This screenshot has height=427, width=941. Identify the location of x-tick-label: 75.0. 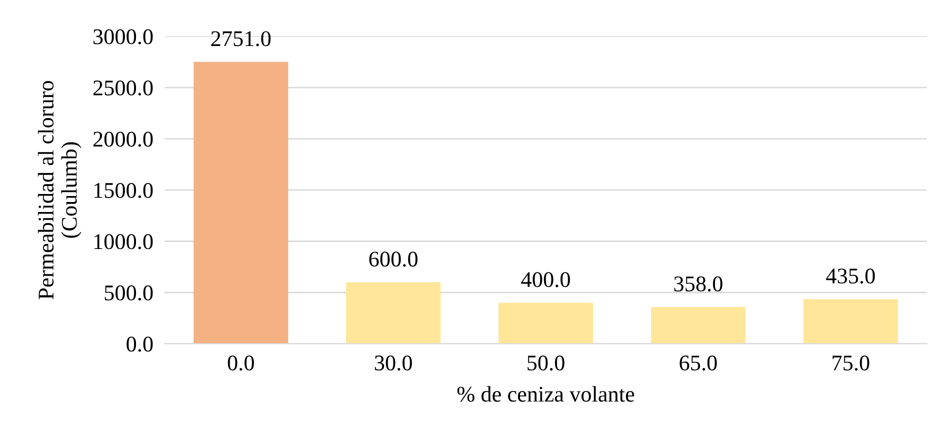
(851, 363).